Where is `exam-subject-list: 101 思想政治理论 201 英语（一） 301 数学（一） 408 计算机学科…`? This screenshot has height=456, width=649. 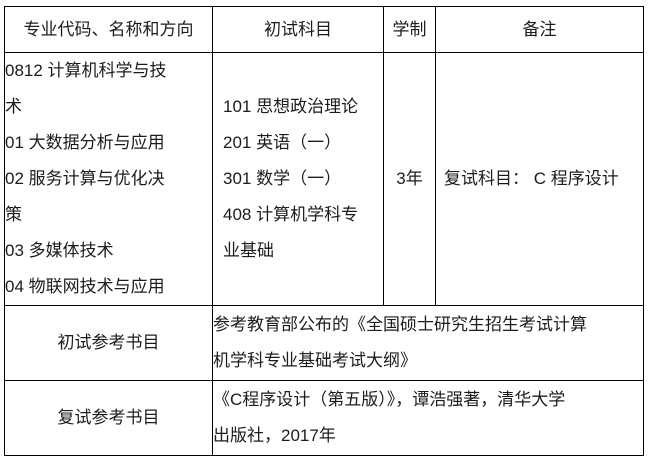 exam-subject-list: 101 思想政治理论 201 英语（一） 301 数学（一） 408 计算机学科… is located at coordinates (298, 179).